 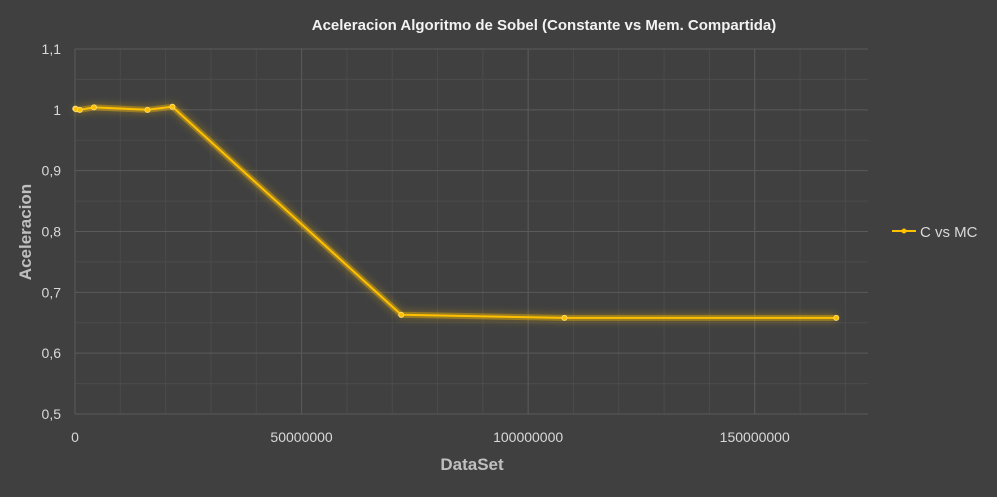 What do you see at coordinates (904, 231) in the screenshot?
I see `legend-marker-icon` at bounding box center [904, 231].